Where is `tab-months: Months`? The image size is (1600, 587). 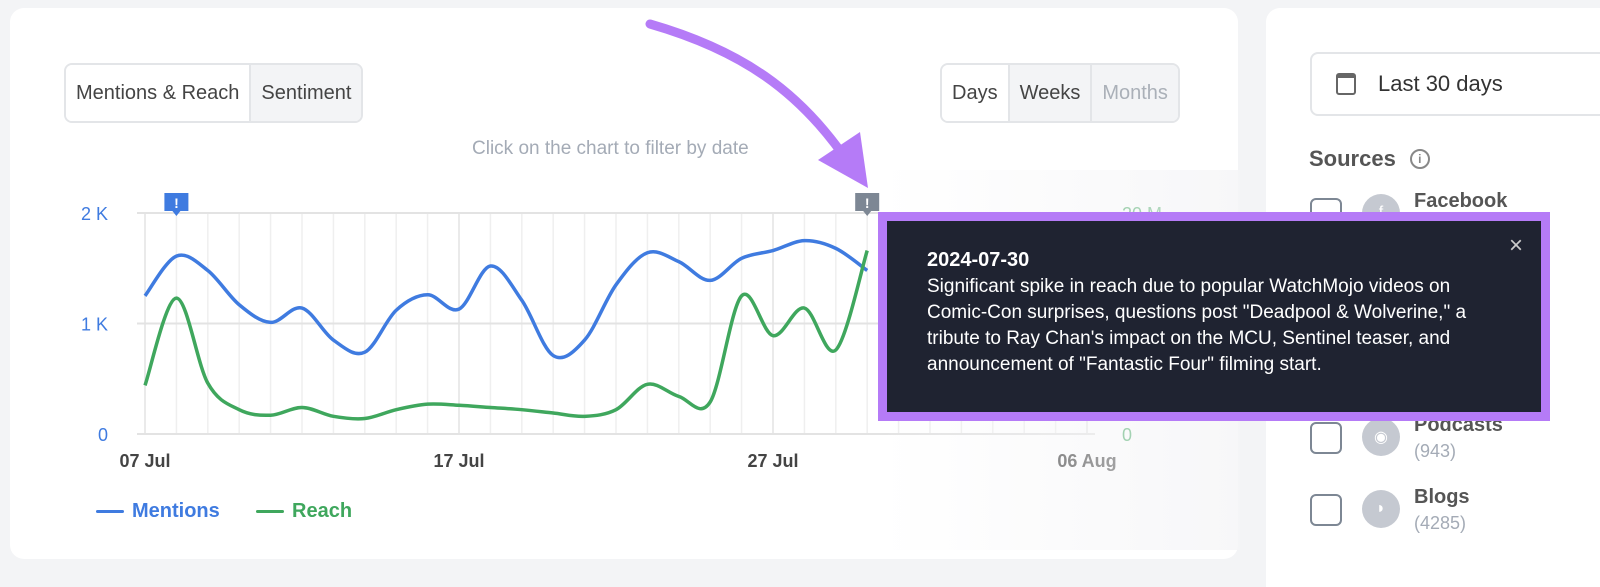
tab-months: Months is located at coordinates (1134, 93).